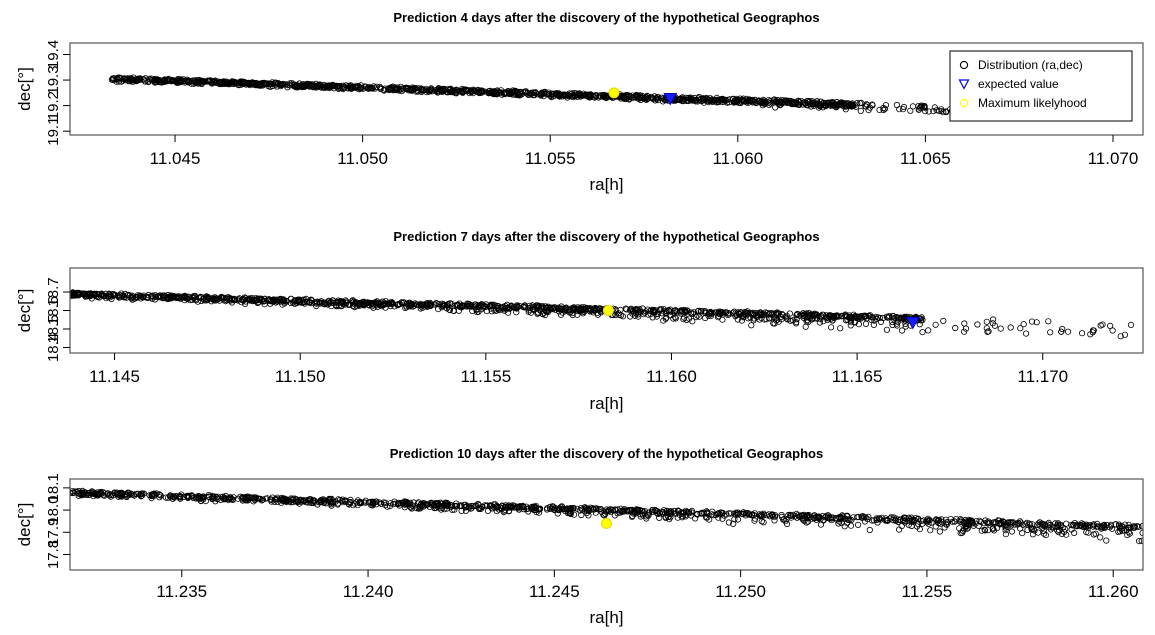  Describe the element at coordinates (554, 591) in the screenshot. I see `x-tick-label: 11.245` at that location.